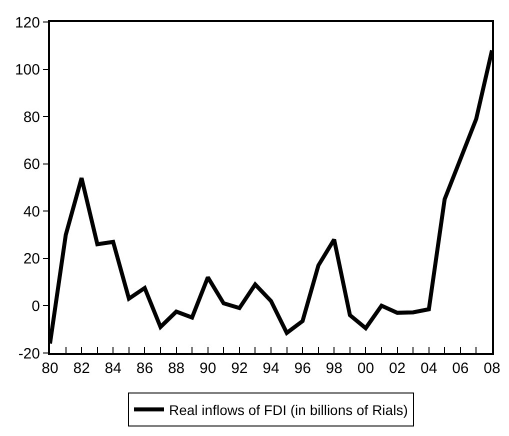 The image size is (509, 436). I want to click on x-tick-label: 96, so click(302, 368).